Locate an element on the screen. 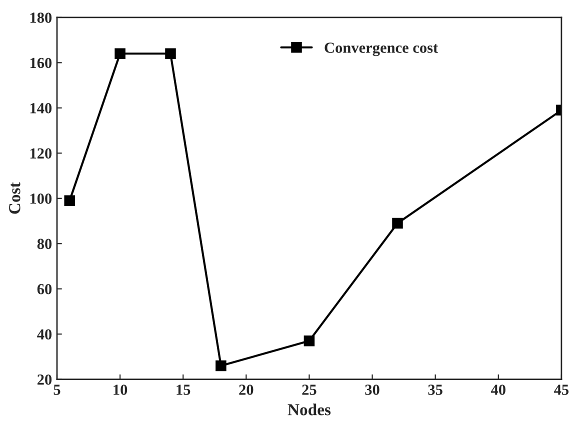 The width and height of the screenshot is (570, 436). y-tick-label: 80 is located at coordinates (44, 244).